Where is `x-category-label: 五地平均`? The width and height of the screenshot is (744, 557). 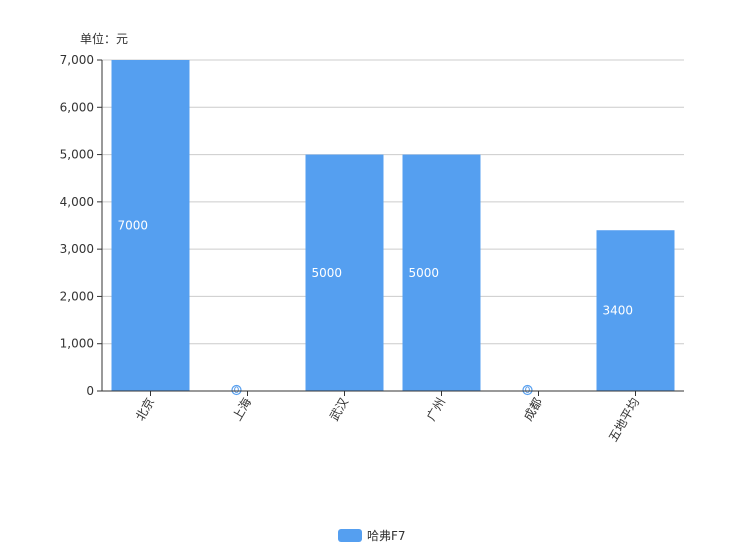 x-category-label: 五地平均 is located at coordinates (624, 420).